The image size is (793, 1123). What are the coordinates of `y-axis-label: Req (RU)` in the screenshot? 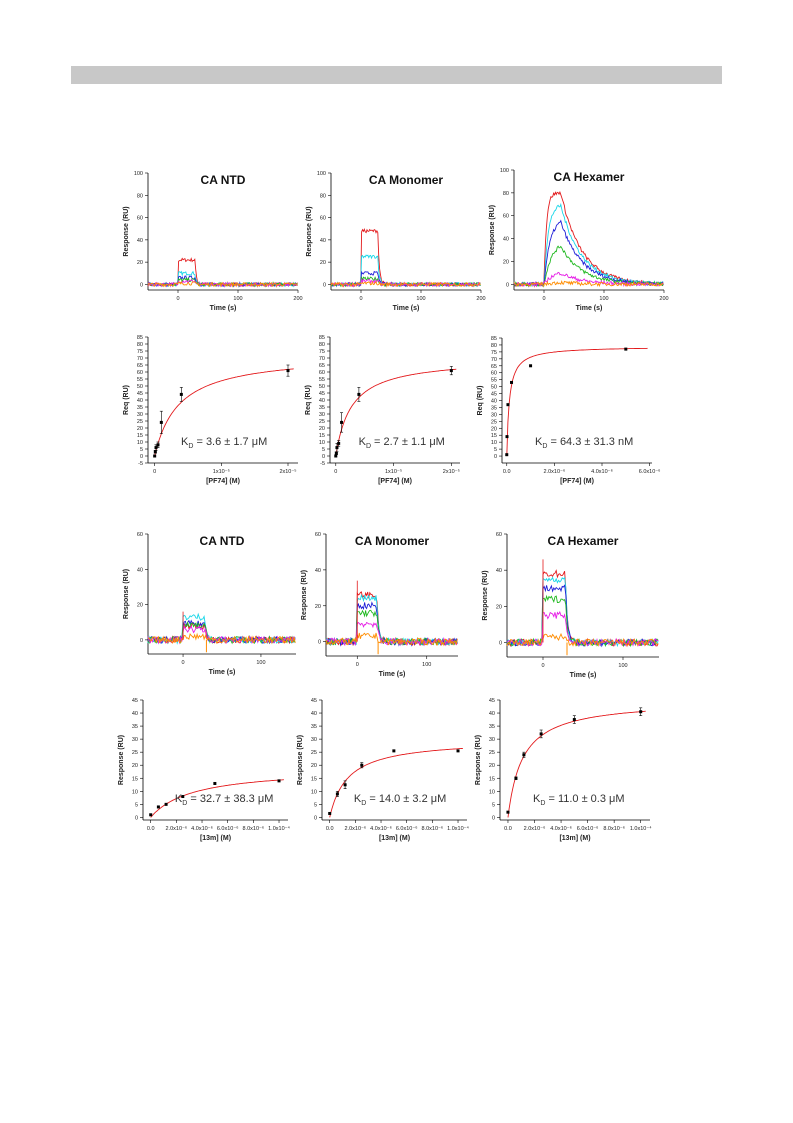 It's located at (126, 400).